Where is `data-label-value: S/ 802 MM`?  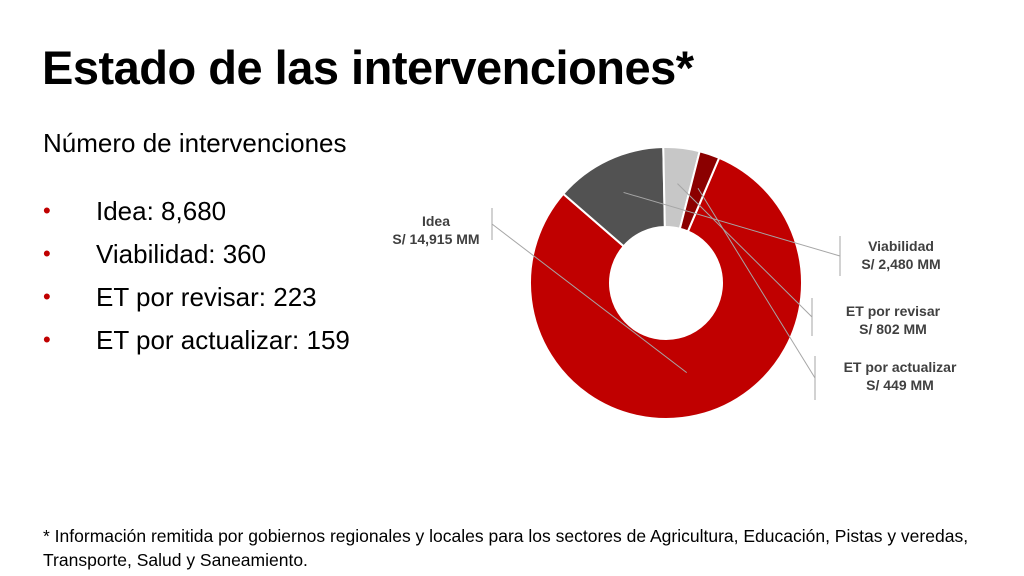
data-label-value: S/ 802 MM is located at coordinates (893, 329).